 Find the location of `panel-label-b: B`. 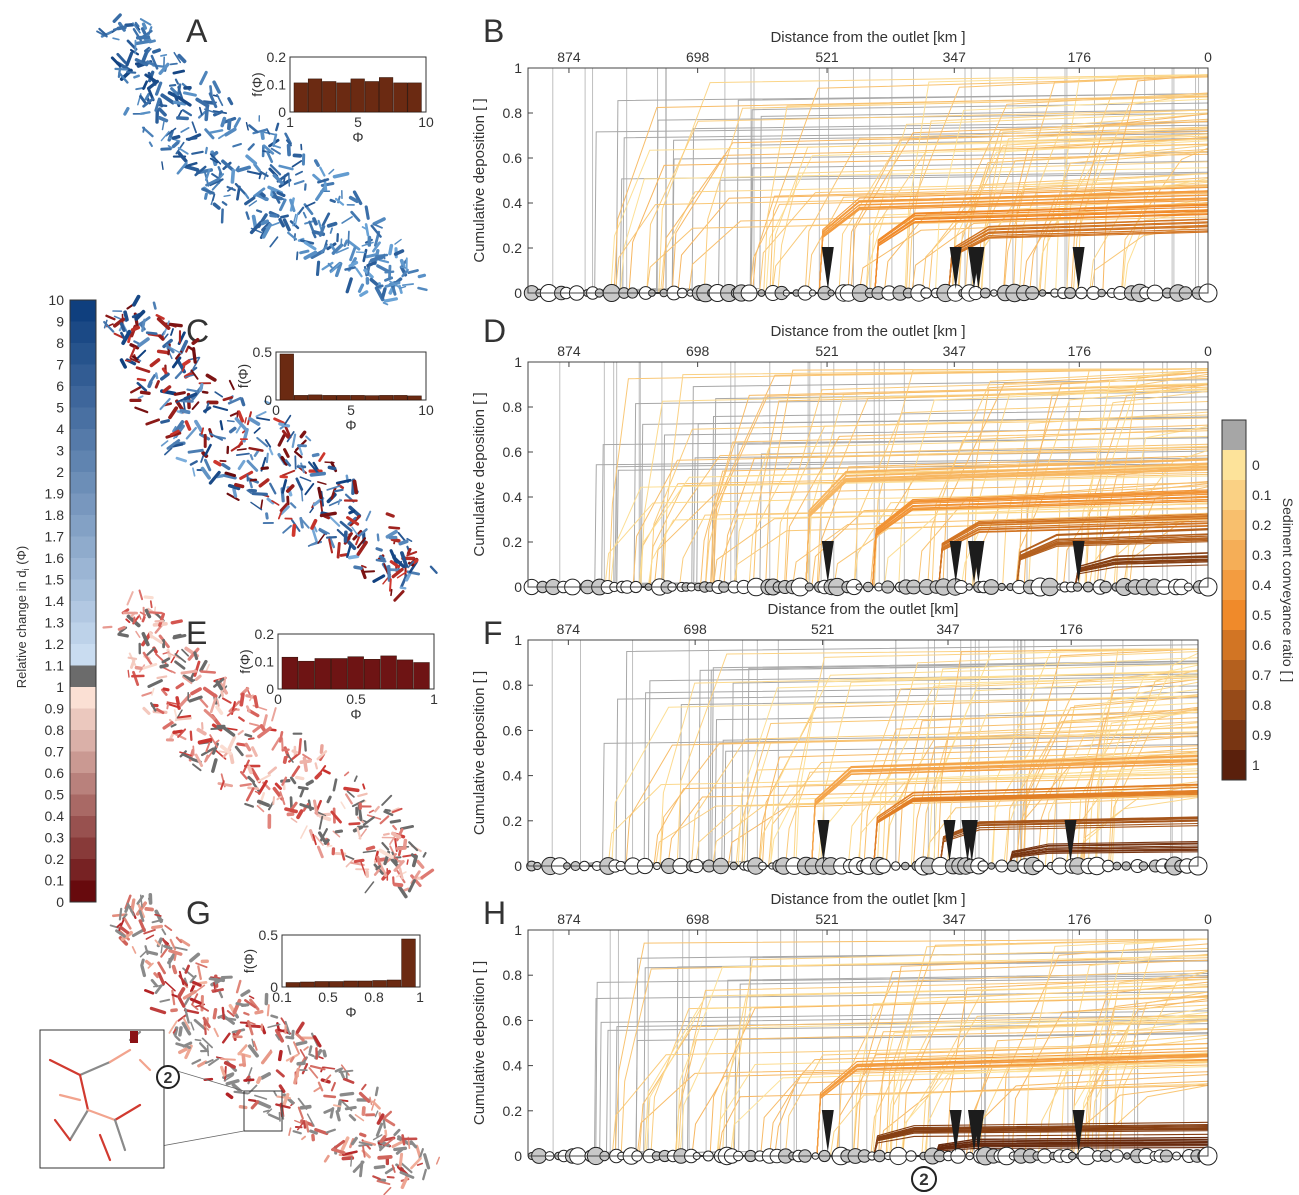

panel-label-b: B is located at coordinates (493, 31).